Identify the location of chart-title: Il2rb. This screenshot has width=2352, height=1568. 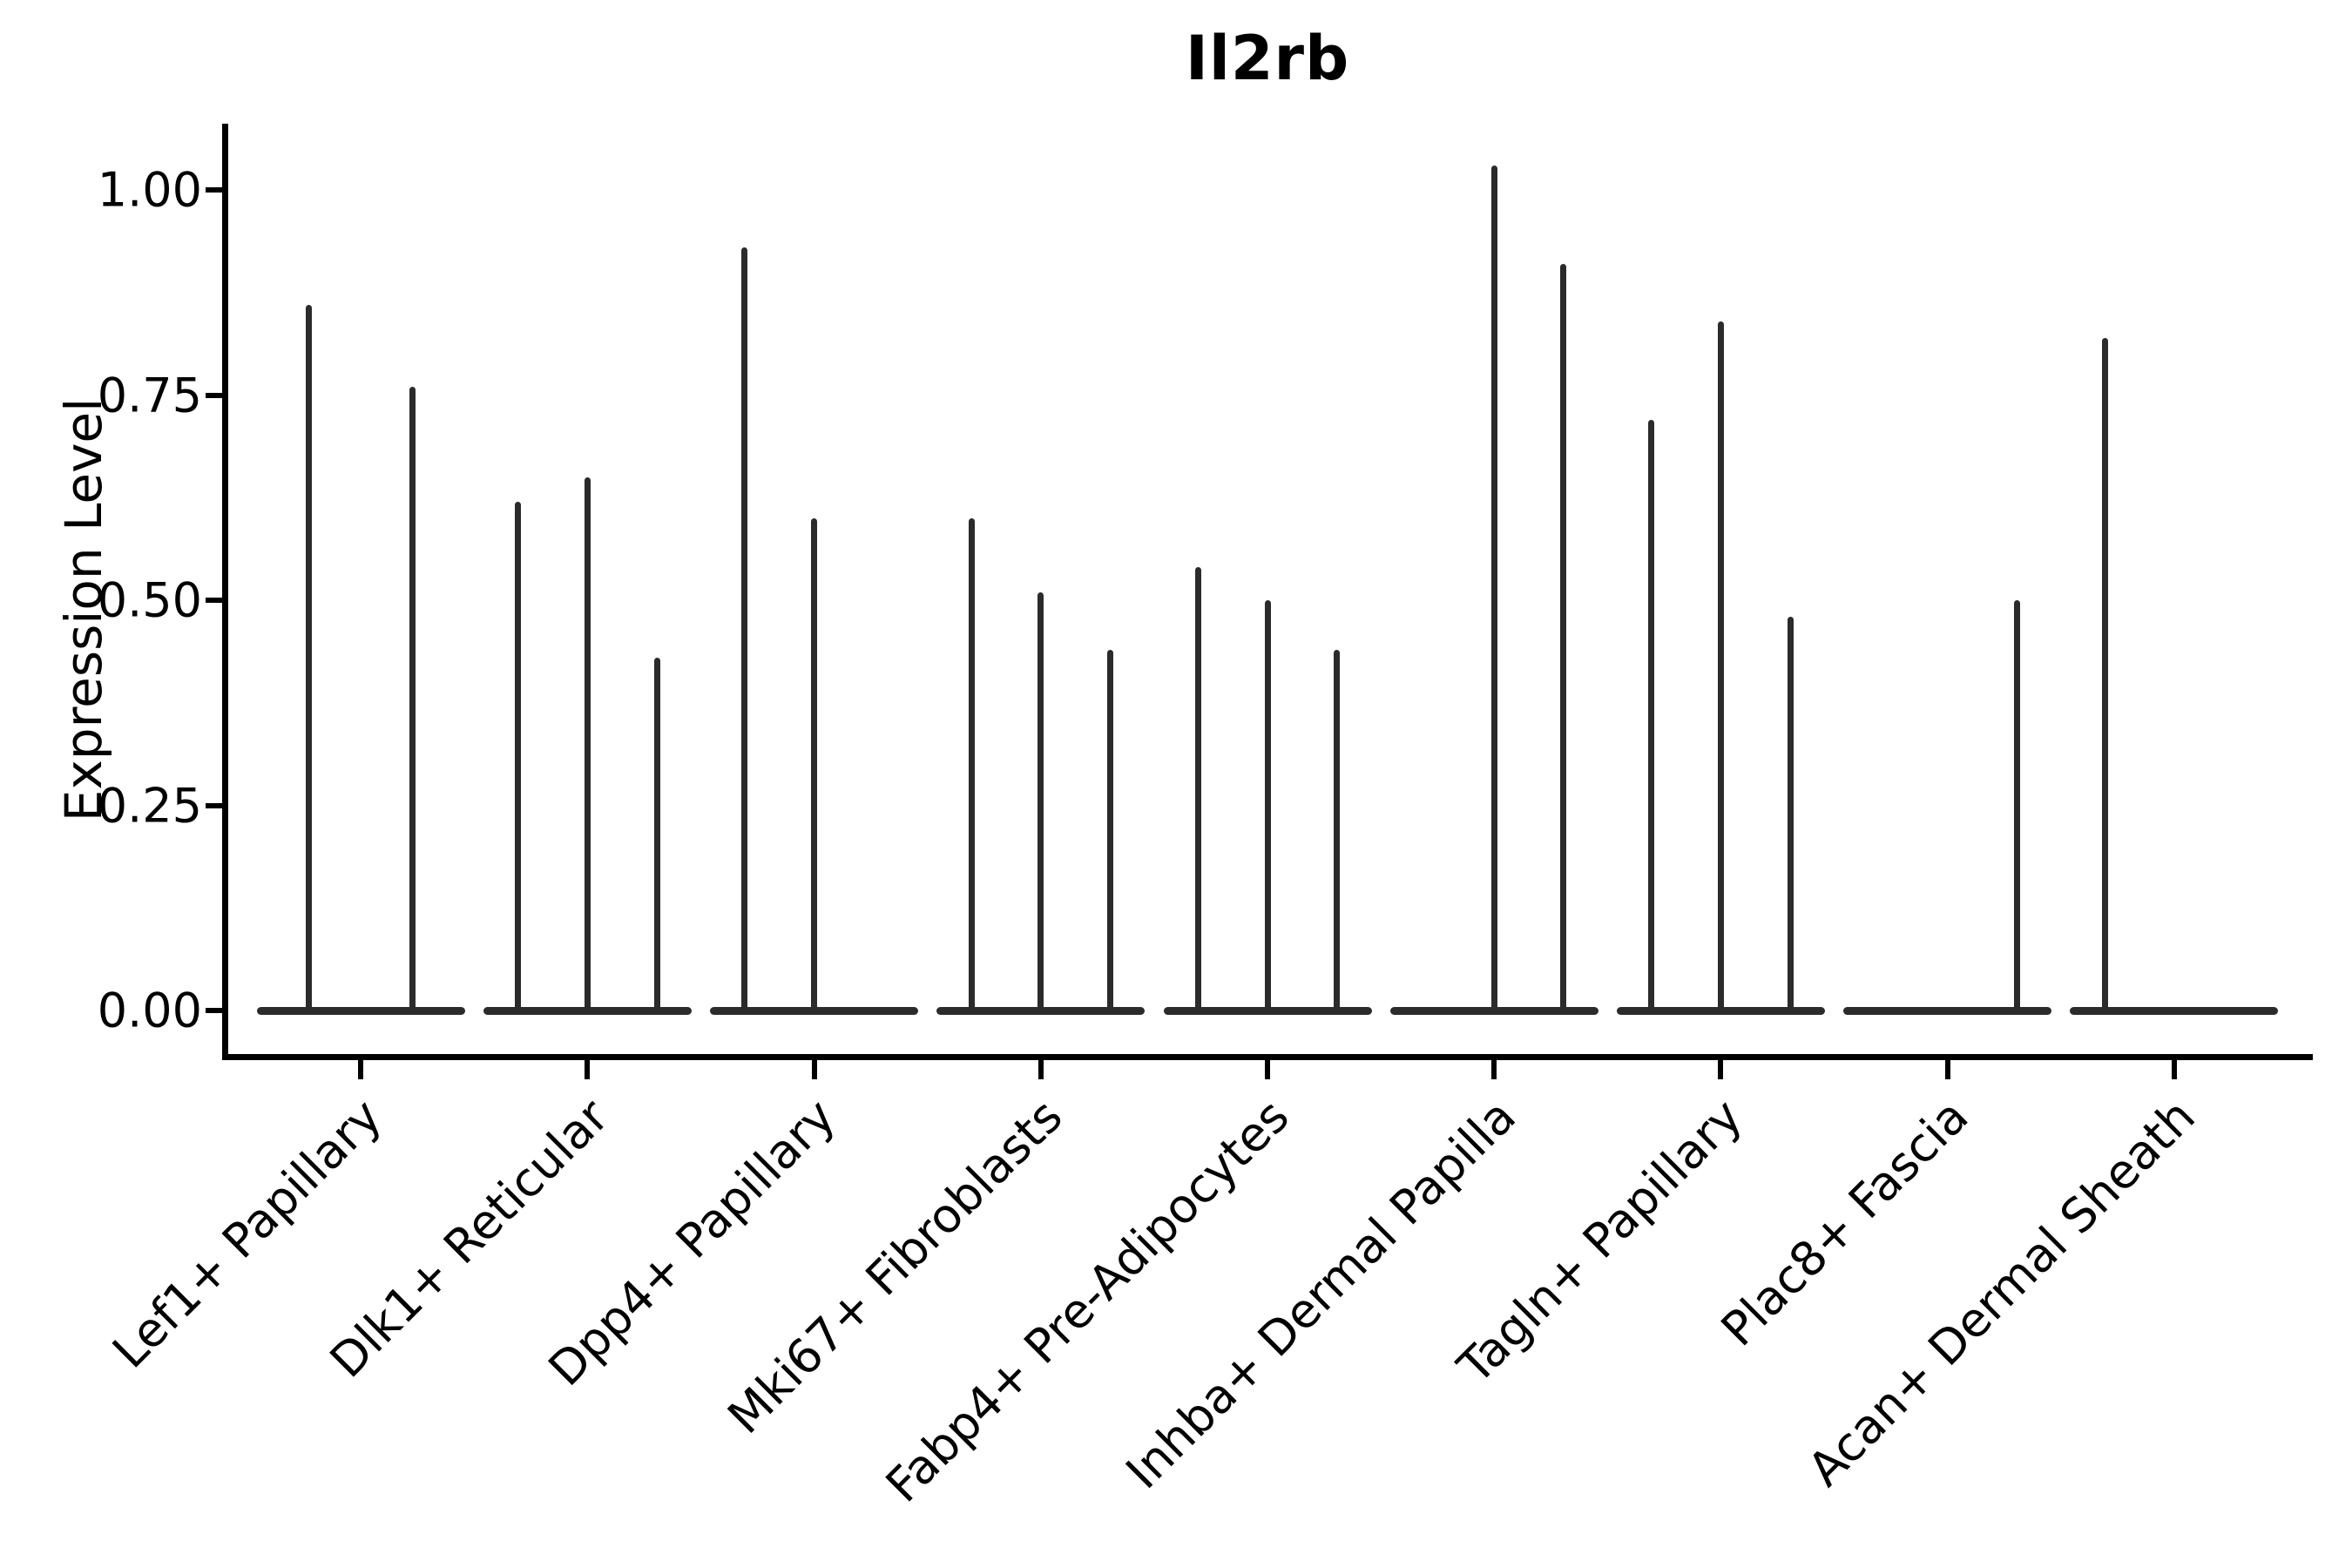
(1267, 58).